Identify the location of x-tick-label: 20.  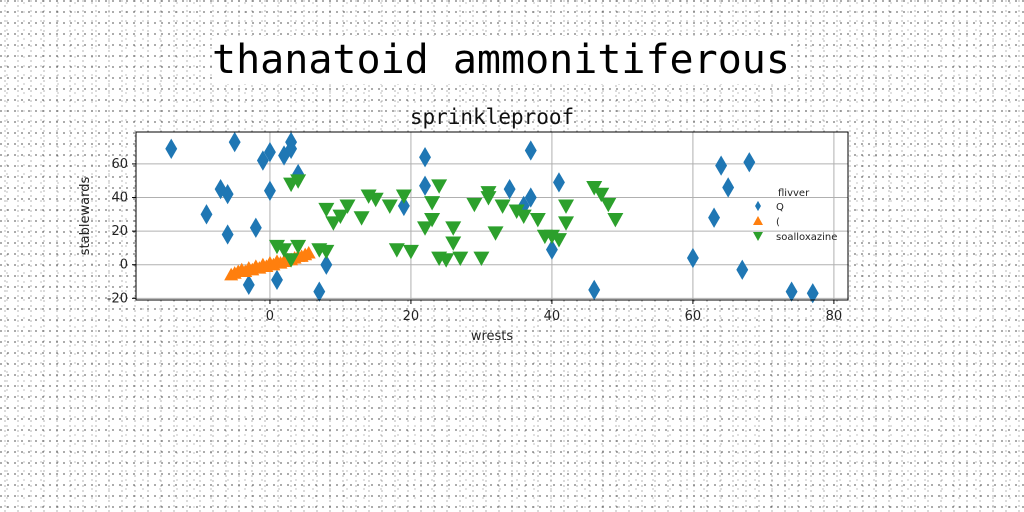
(411, 316).